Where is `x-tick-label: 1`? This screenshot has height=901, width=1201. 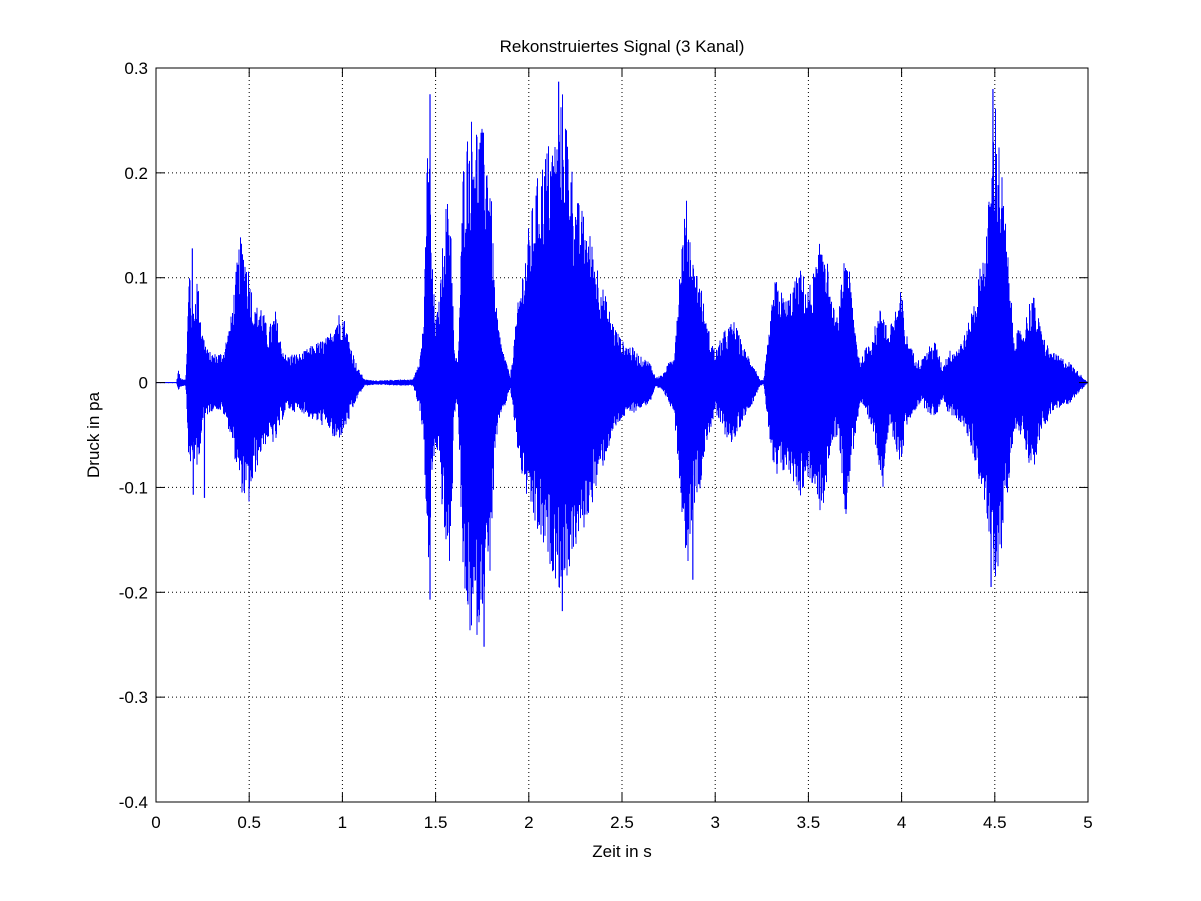
x-tick-label: 1 is located at coordinates (342, 822).